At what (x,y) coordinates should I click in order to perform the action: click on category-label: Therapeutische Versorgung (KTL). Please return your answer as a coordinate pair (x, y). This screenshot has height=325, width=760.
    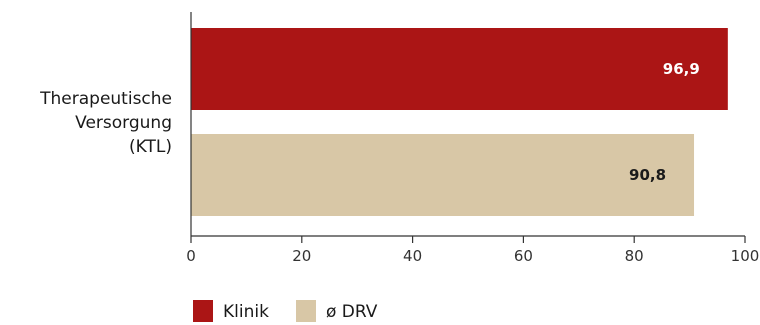
    Looking at the image, I should click on (105, 123).